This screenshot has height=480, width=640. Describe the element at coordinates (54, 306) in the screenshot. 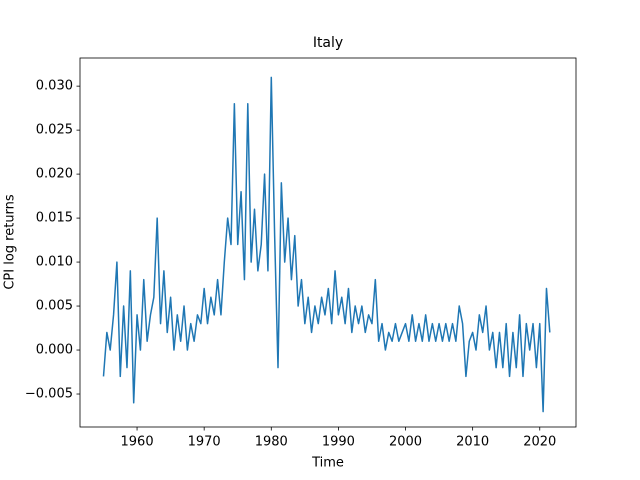

I see `y-tick-label: 0.005` at that location.